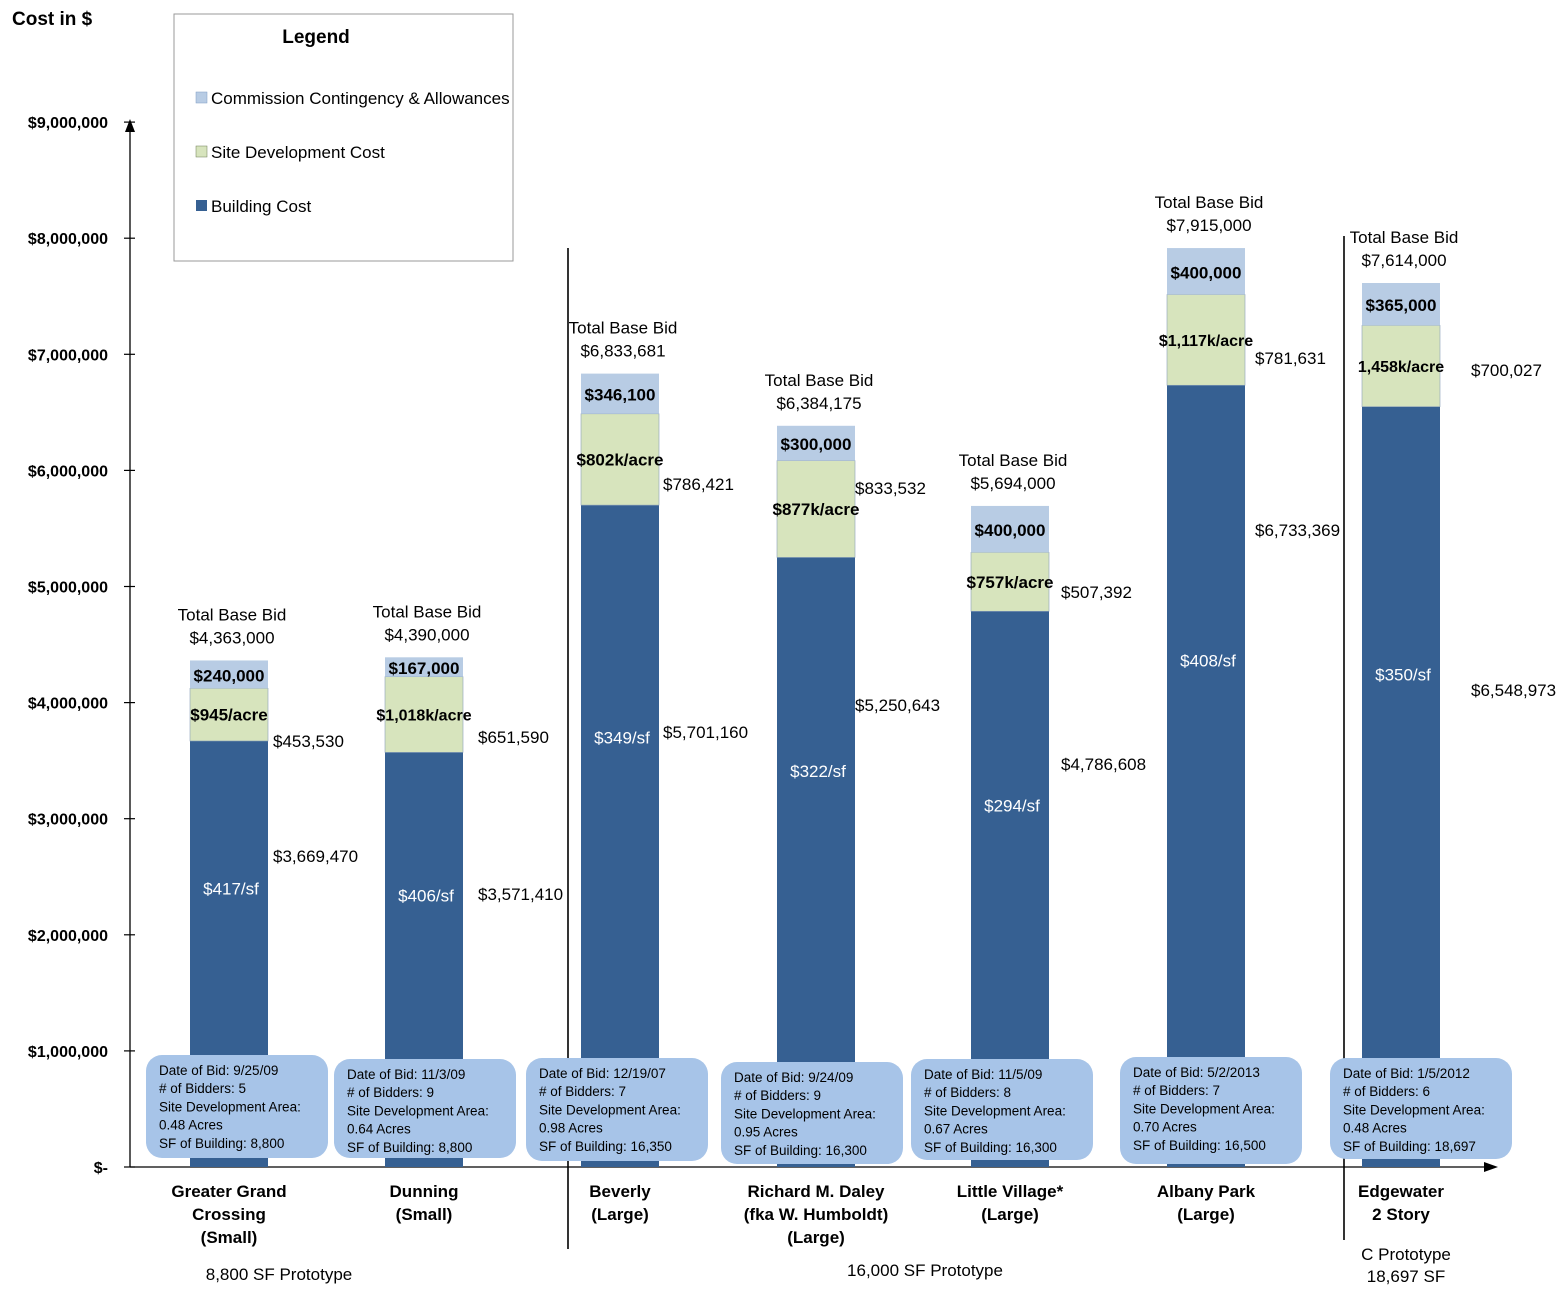 This screenshot has width=1558, height=1289. Describe the element at coordinates (1491, 1167) in the screenshot. I see `x-axis-arrow` at that location.